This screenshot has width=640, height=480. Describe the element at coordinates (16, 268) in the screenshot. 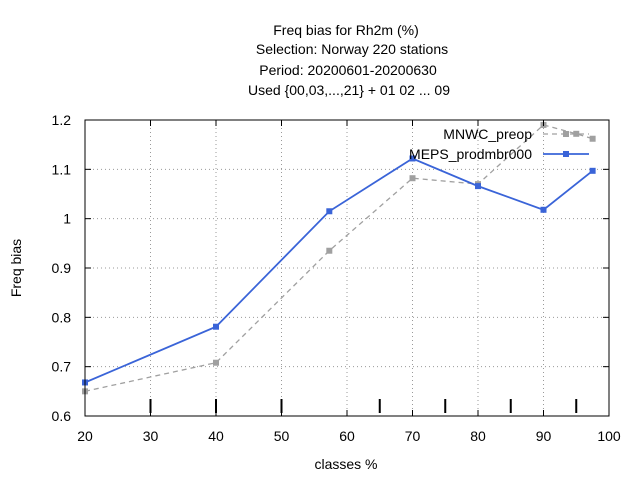

I see `y-axis-label: Freq bias` at that location.